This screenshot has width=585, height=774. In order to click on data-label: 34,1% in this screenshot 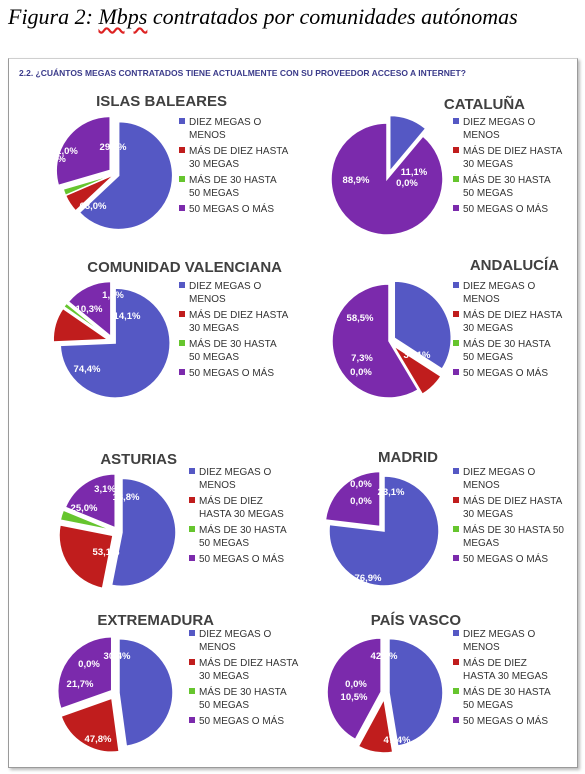, I will do `click(417, 355)`.